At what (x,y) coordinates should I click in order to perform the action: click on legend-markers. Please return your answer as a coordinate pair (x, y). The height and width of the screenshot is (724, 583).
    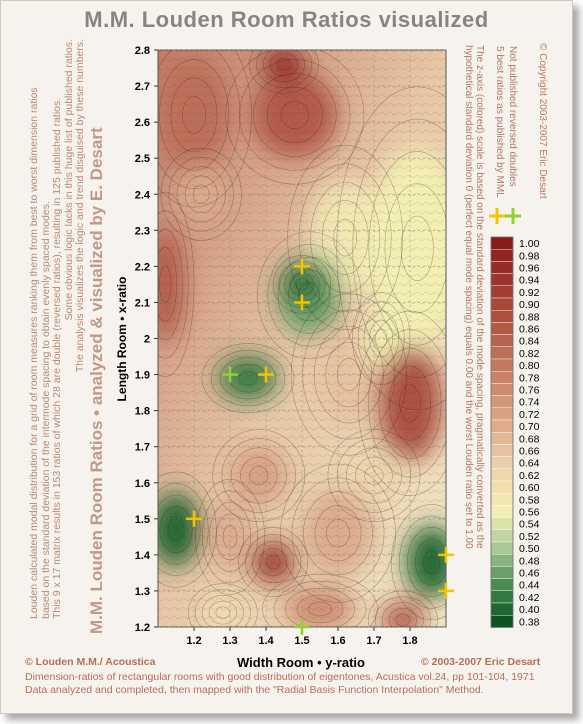
    Looking at the image, I should click on (505, 216).